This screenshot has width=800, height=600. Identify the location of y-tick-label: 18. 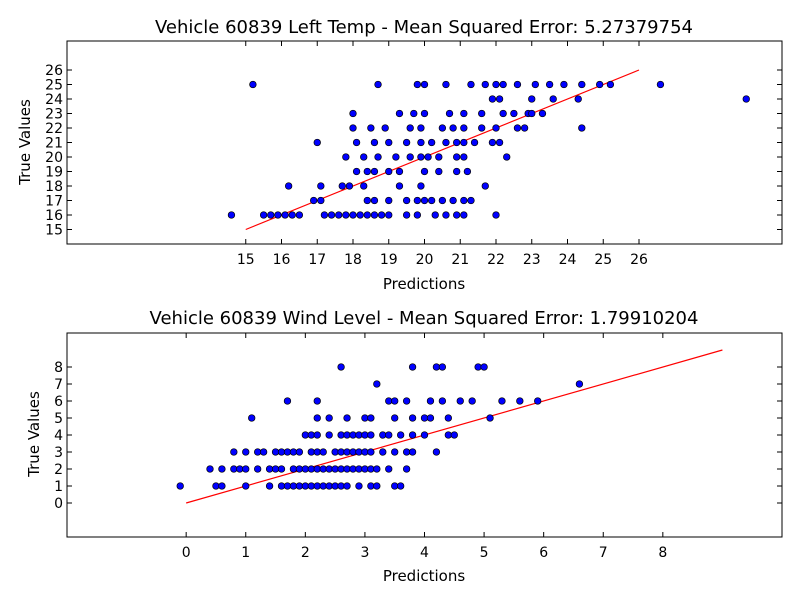
(54, 187).